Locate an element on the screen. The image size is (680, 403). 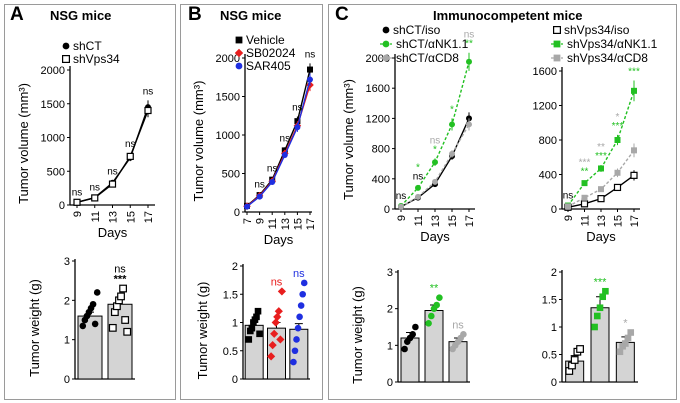
chart-A-weight-ylabel: Tumor weight (g) is located at coordinates (34, 328).